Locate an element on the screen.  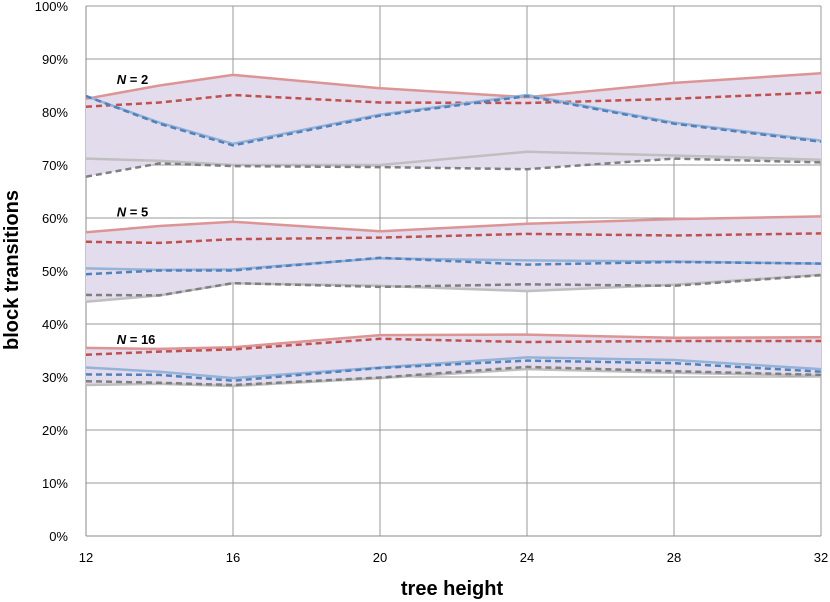
x-tick-label: 16 is located at coordinates (233, 557).